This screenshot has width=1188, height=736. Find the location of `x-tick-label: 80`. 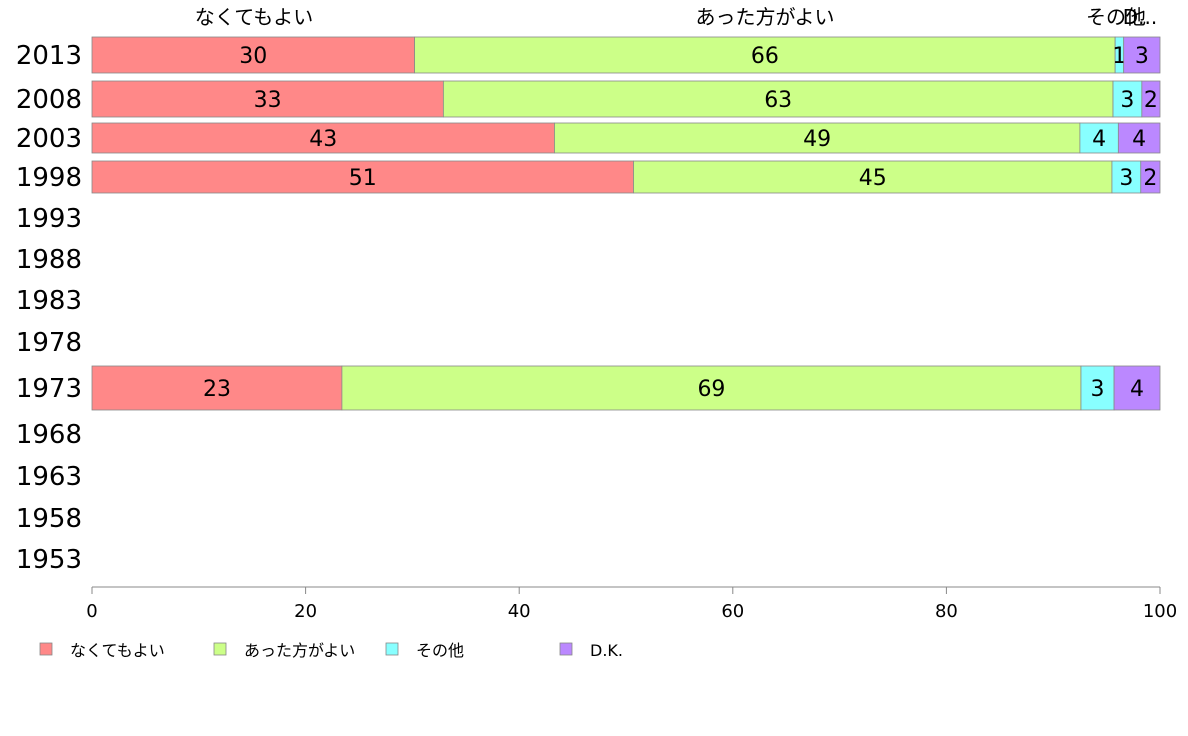

x-tick-label: 80 is located at coordinates (946, 611).